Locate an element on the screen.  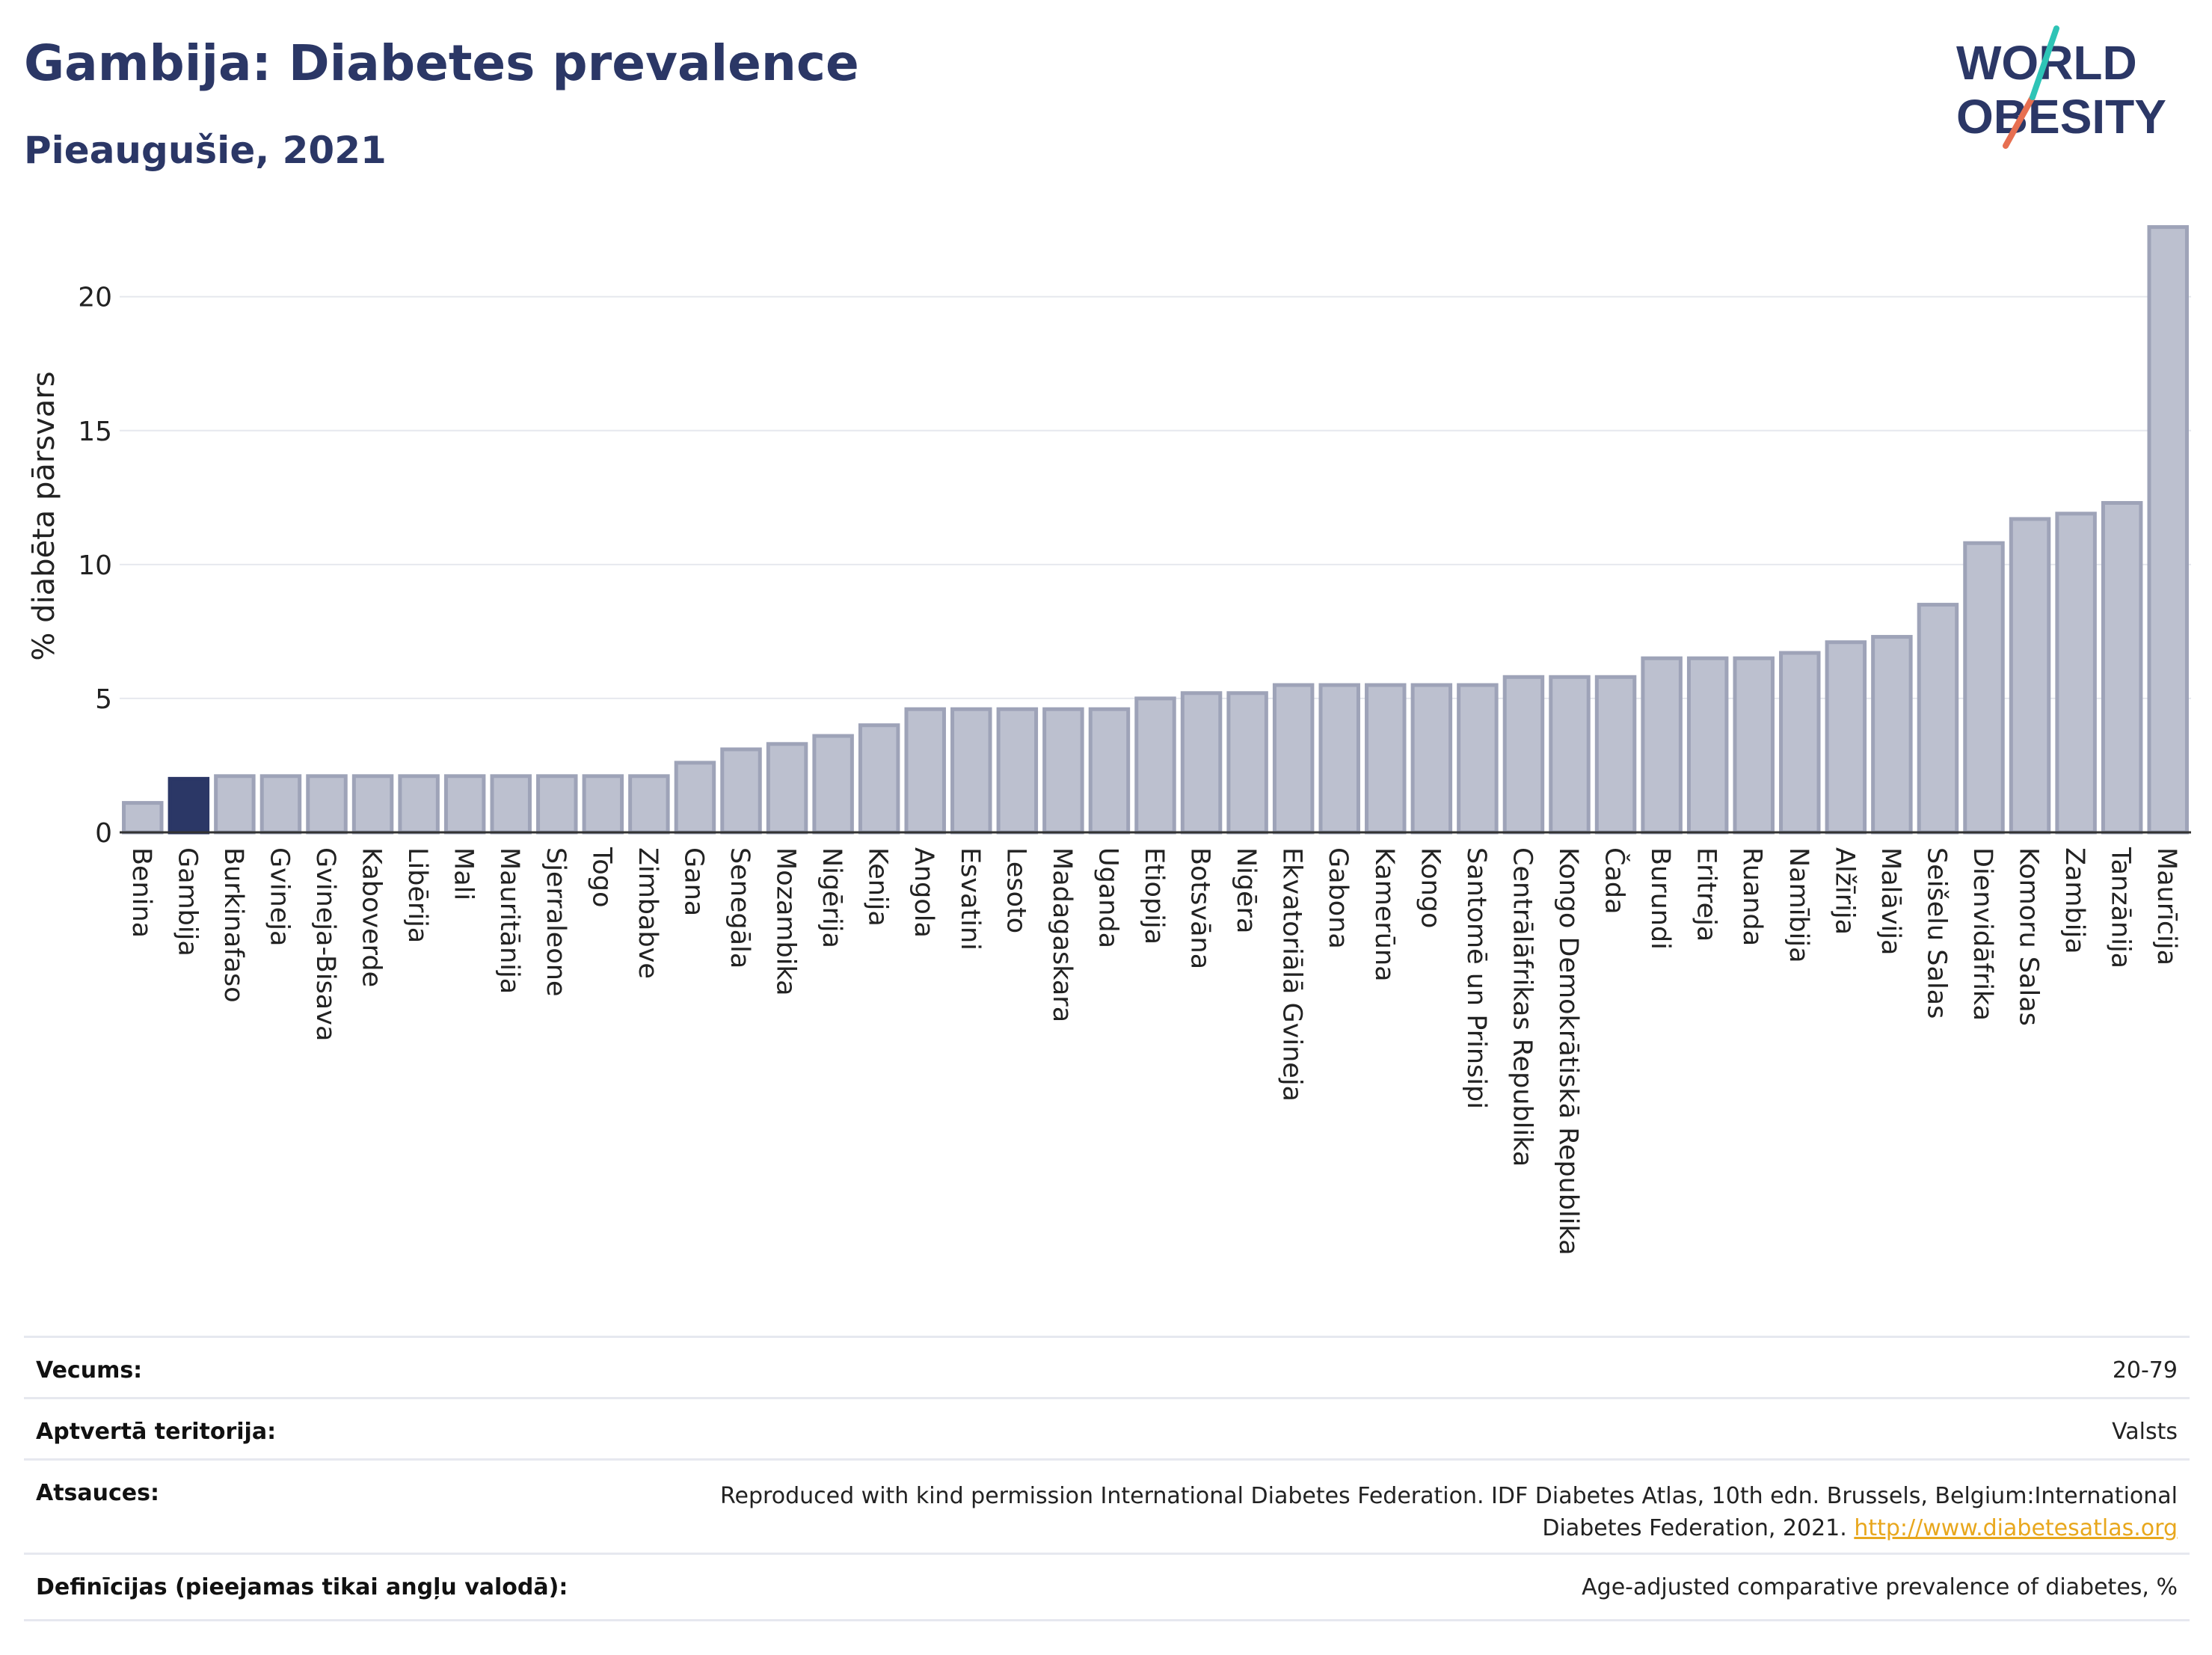
bar-benina is located at coordinates (143, 818).